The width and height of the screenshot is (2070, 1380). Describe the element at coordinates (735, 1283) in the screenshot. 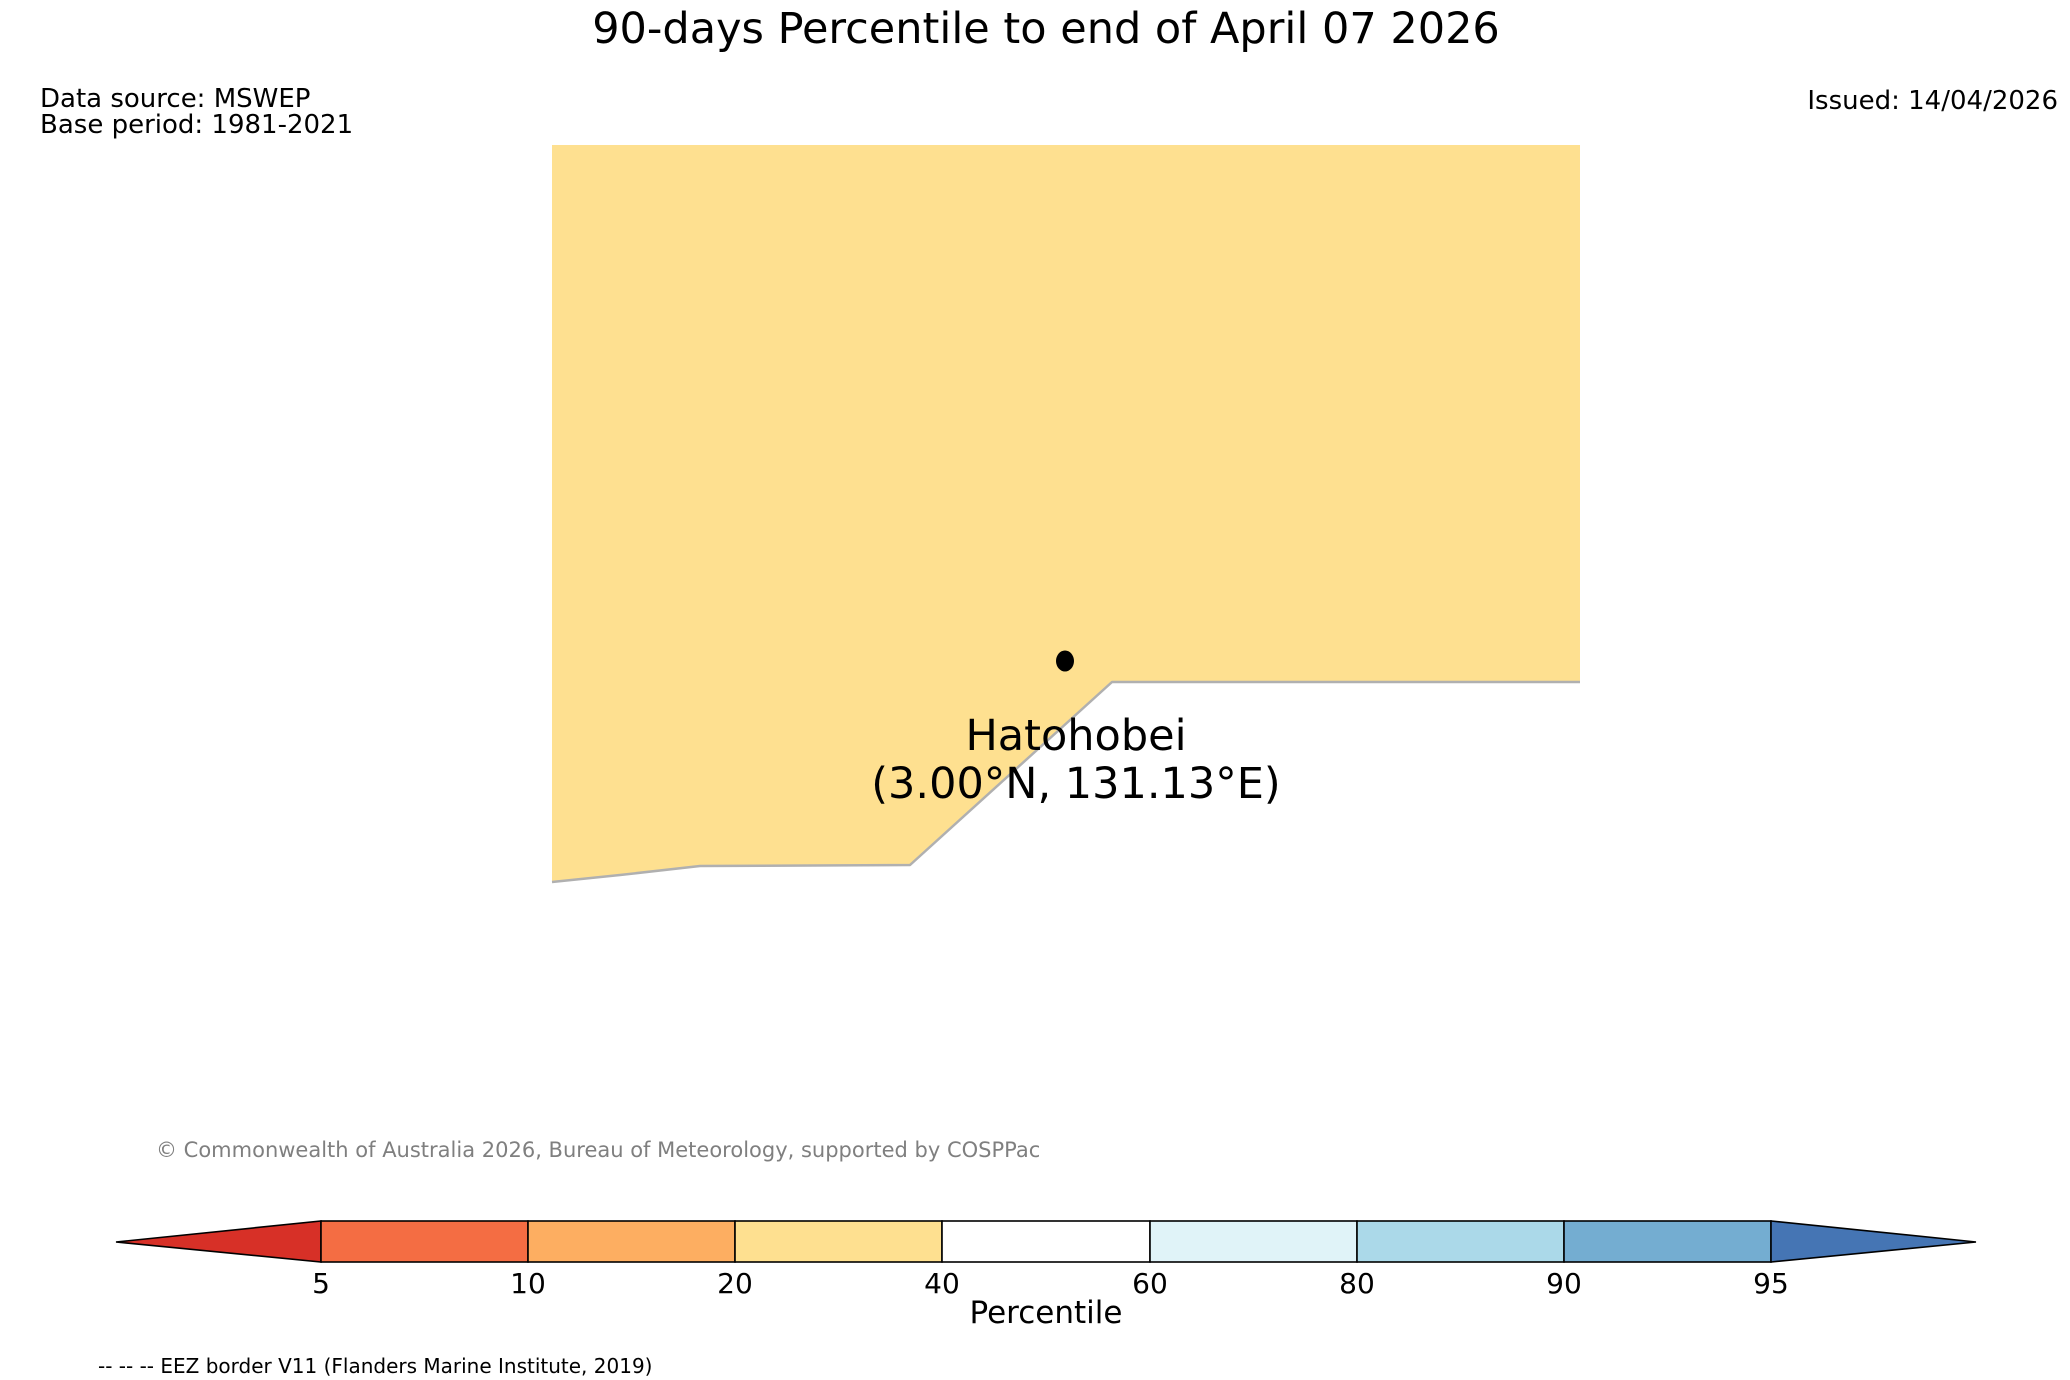

I see `colorbar-tick: 20` at that location.